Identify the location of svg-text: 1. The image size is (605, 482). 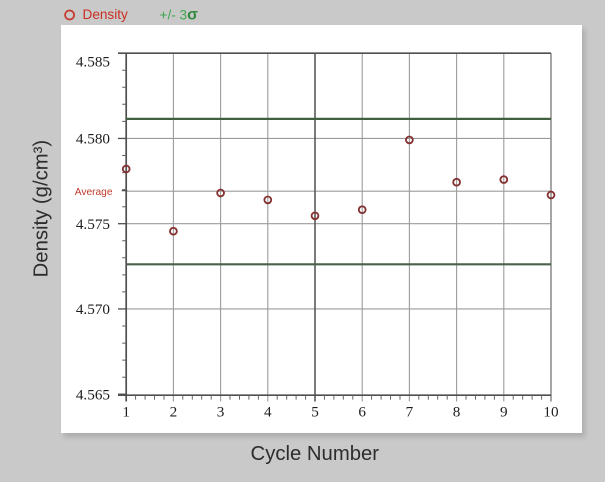
(126, 412).